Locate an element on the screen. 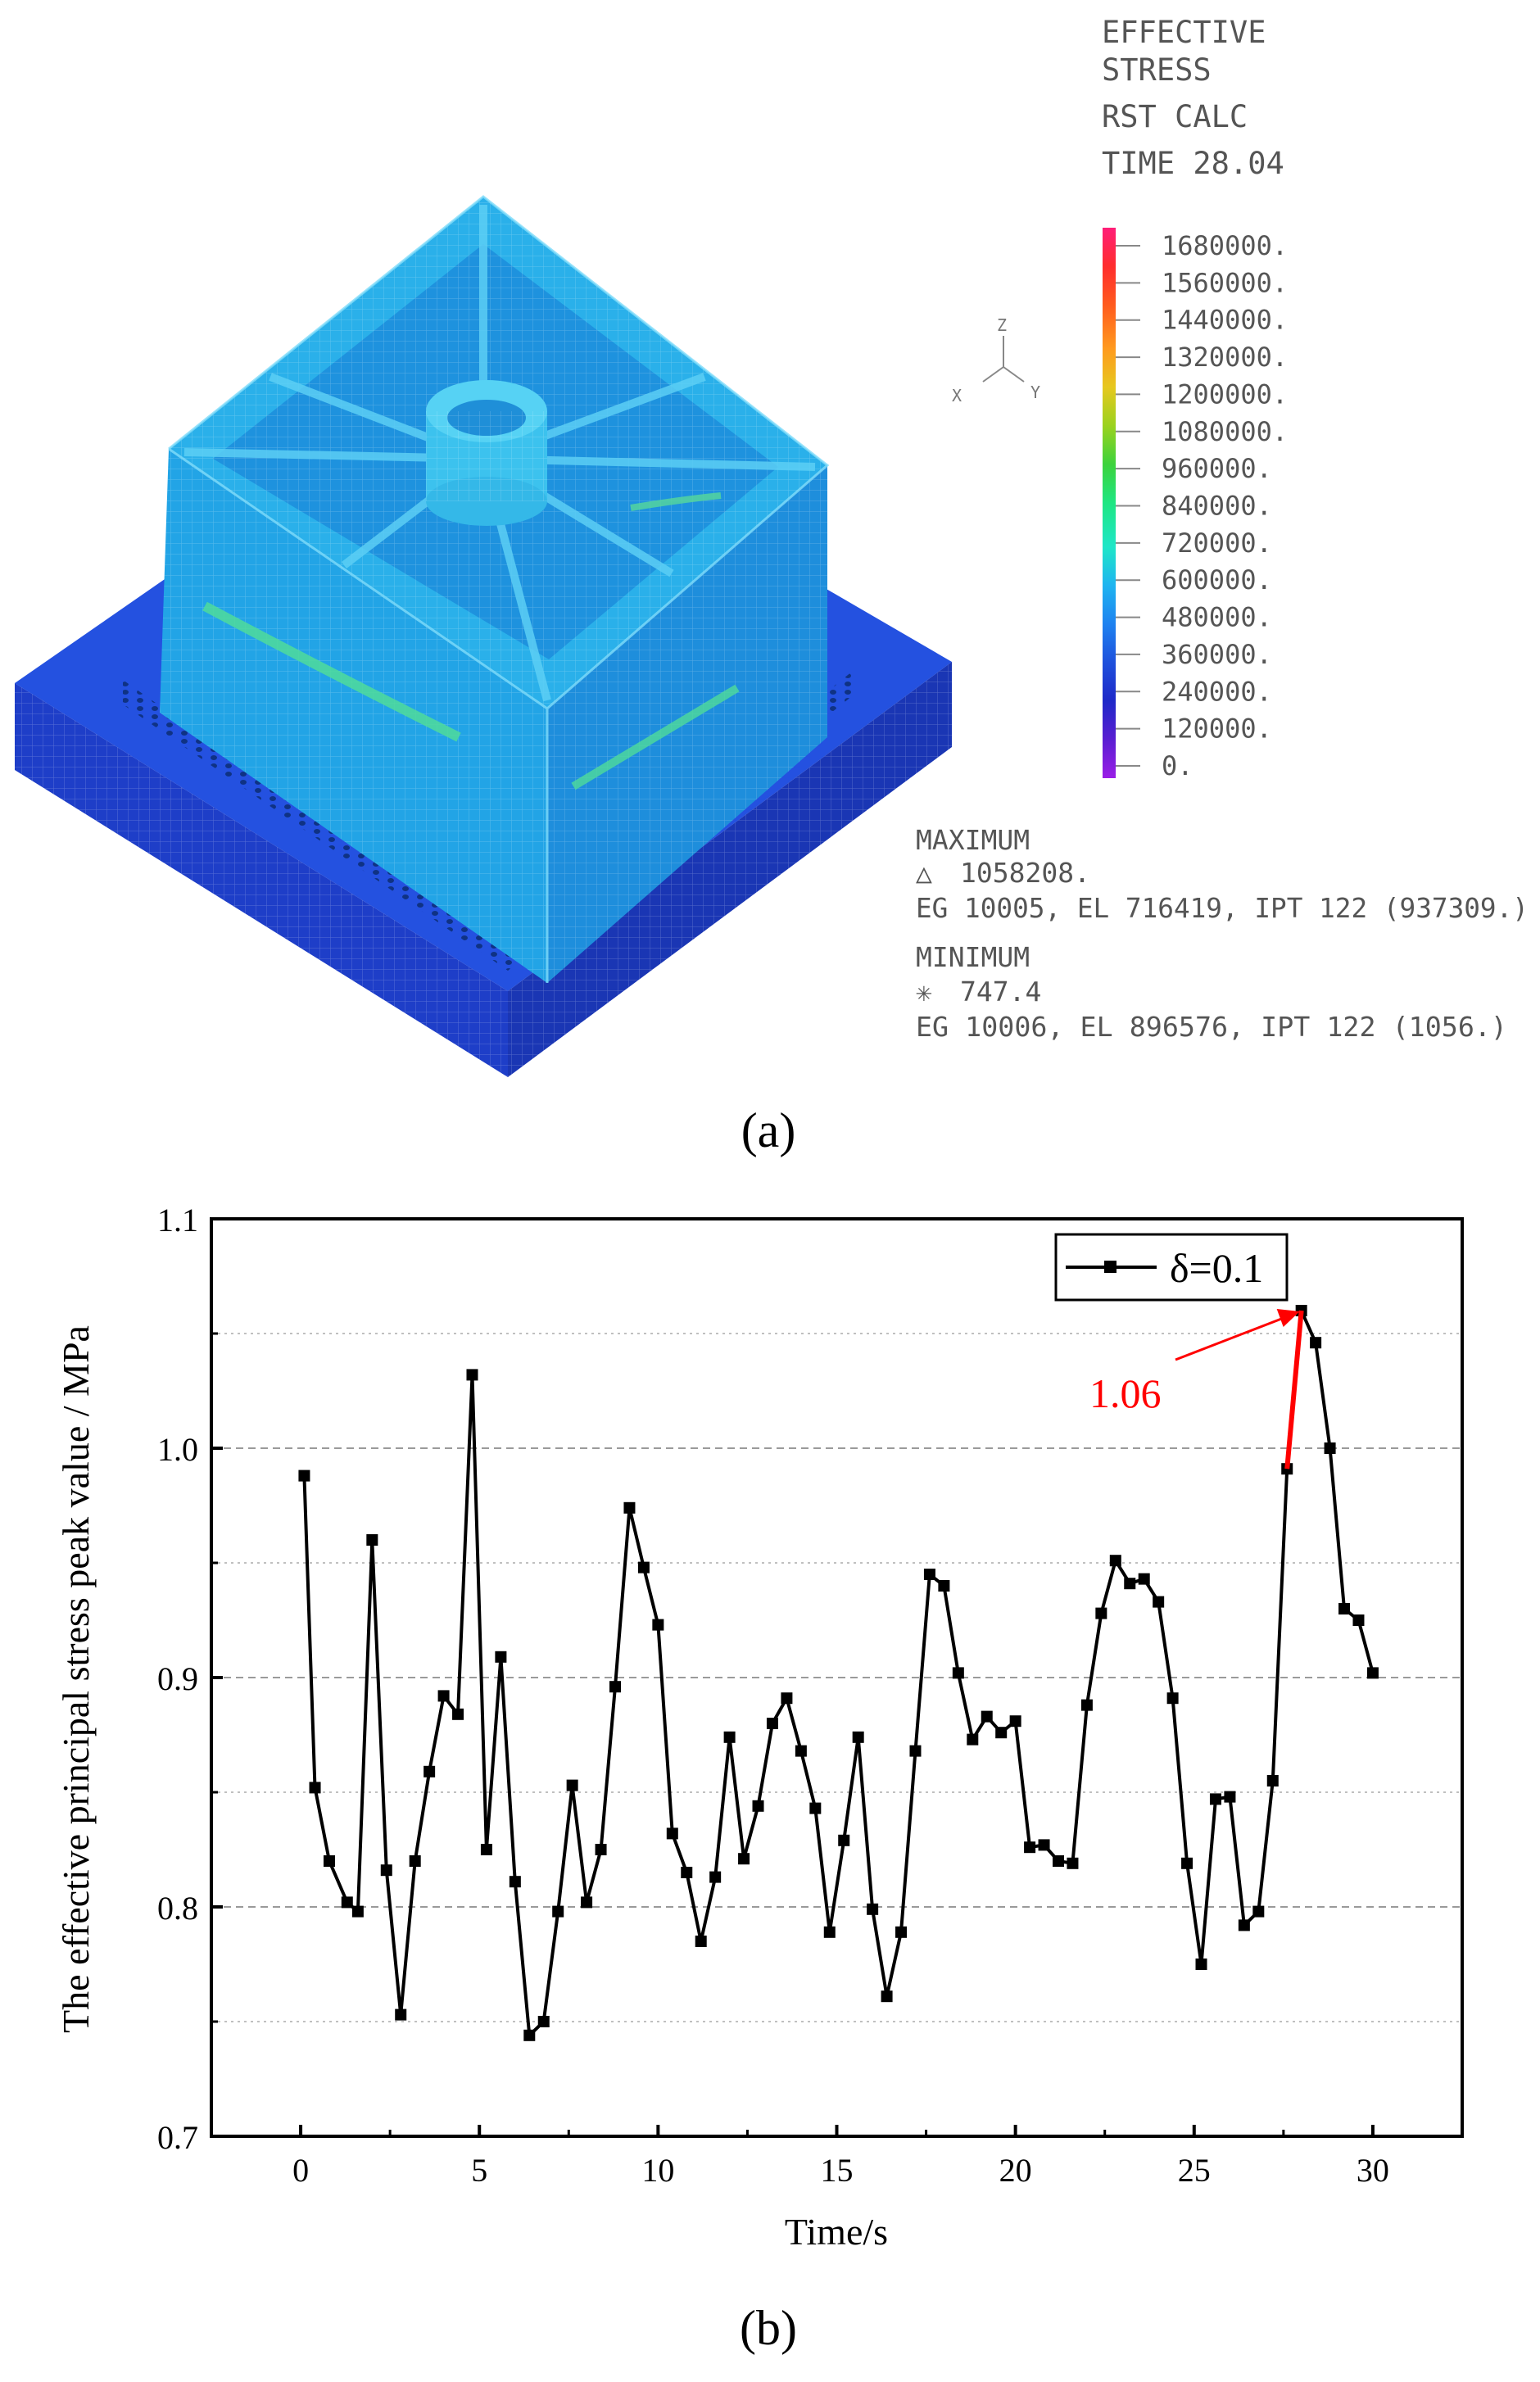 Image resolution: width=1540 pixels, height=2382 pixels. axis-y-label: Y is located at coordinates (1035, 392).